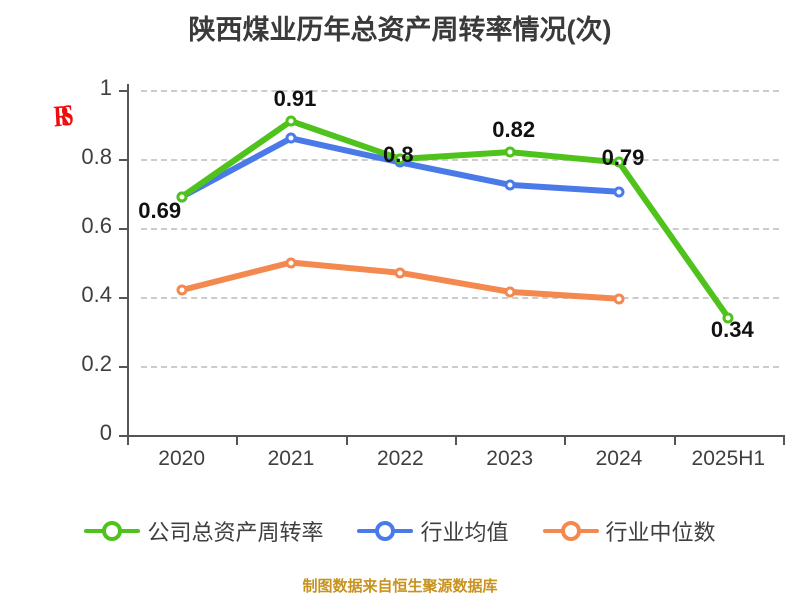 Image resolution: width=800 pixels, height=600 pixels. I want to click on legend-item-0: 公司总资产周转率, so click(203, 531).